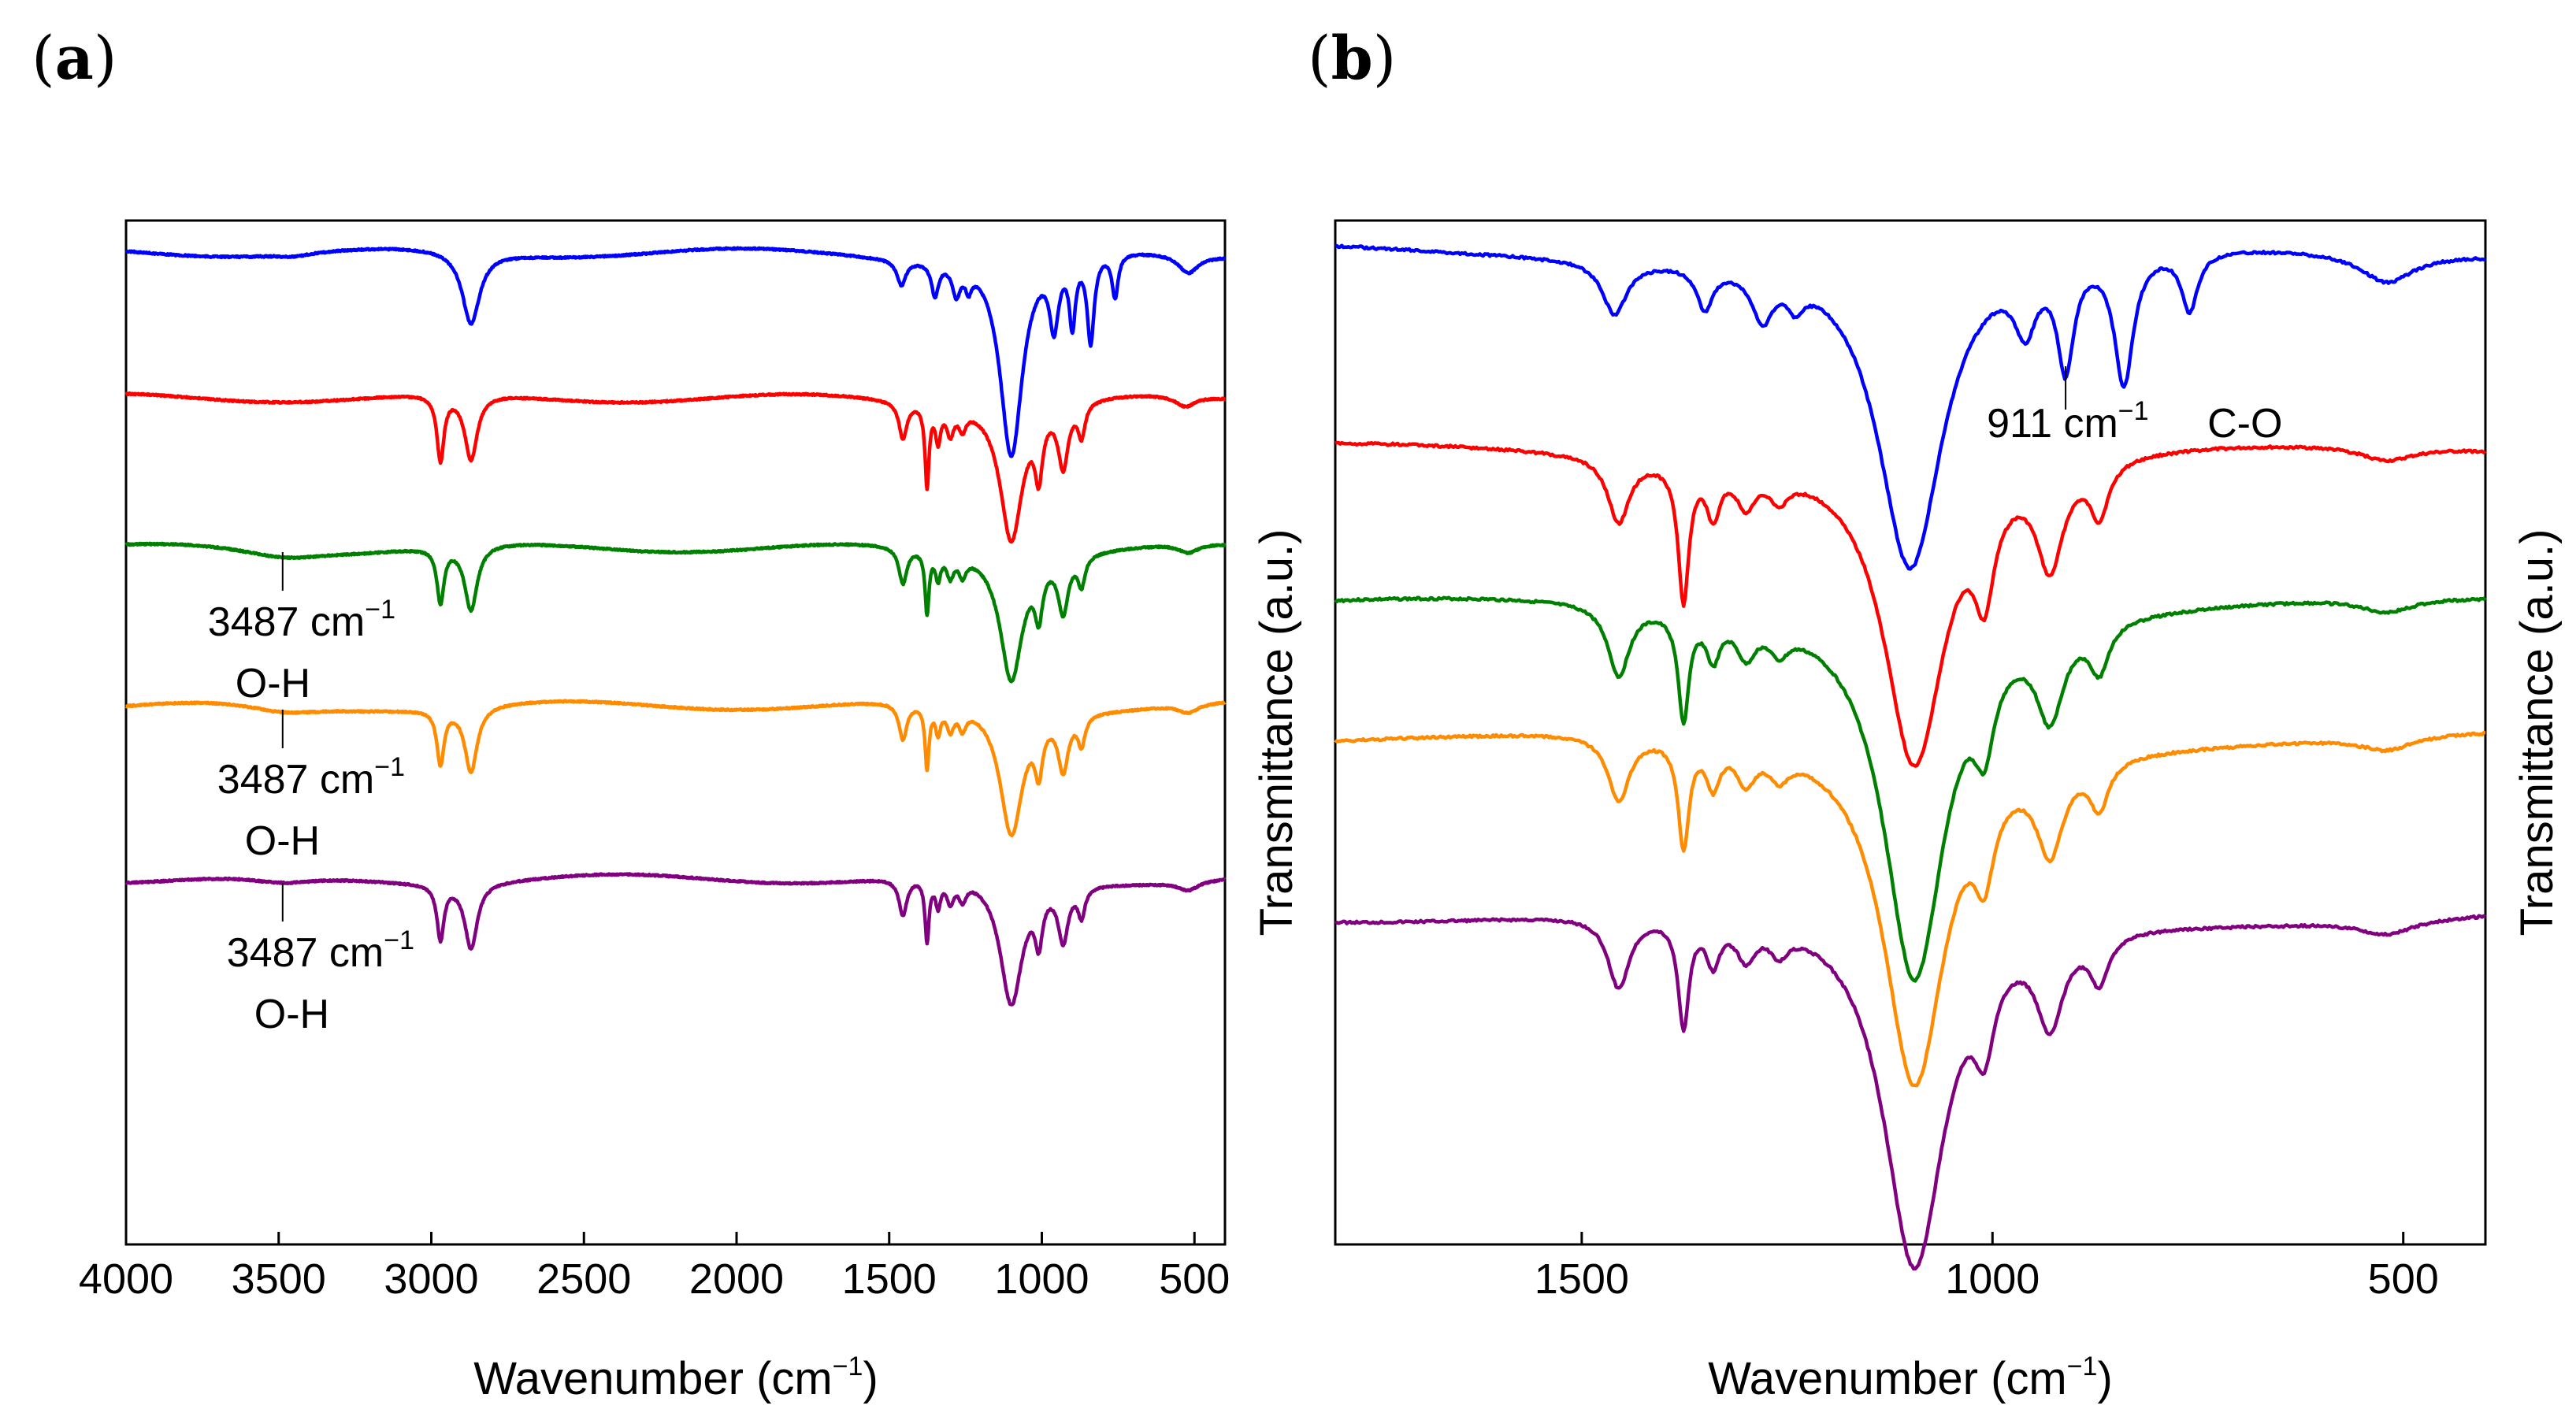 Image resolution: width=2576 pixels, height=1424 pixels. I want to click on panel-a-letter: (a), so click(74, 58).